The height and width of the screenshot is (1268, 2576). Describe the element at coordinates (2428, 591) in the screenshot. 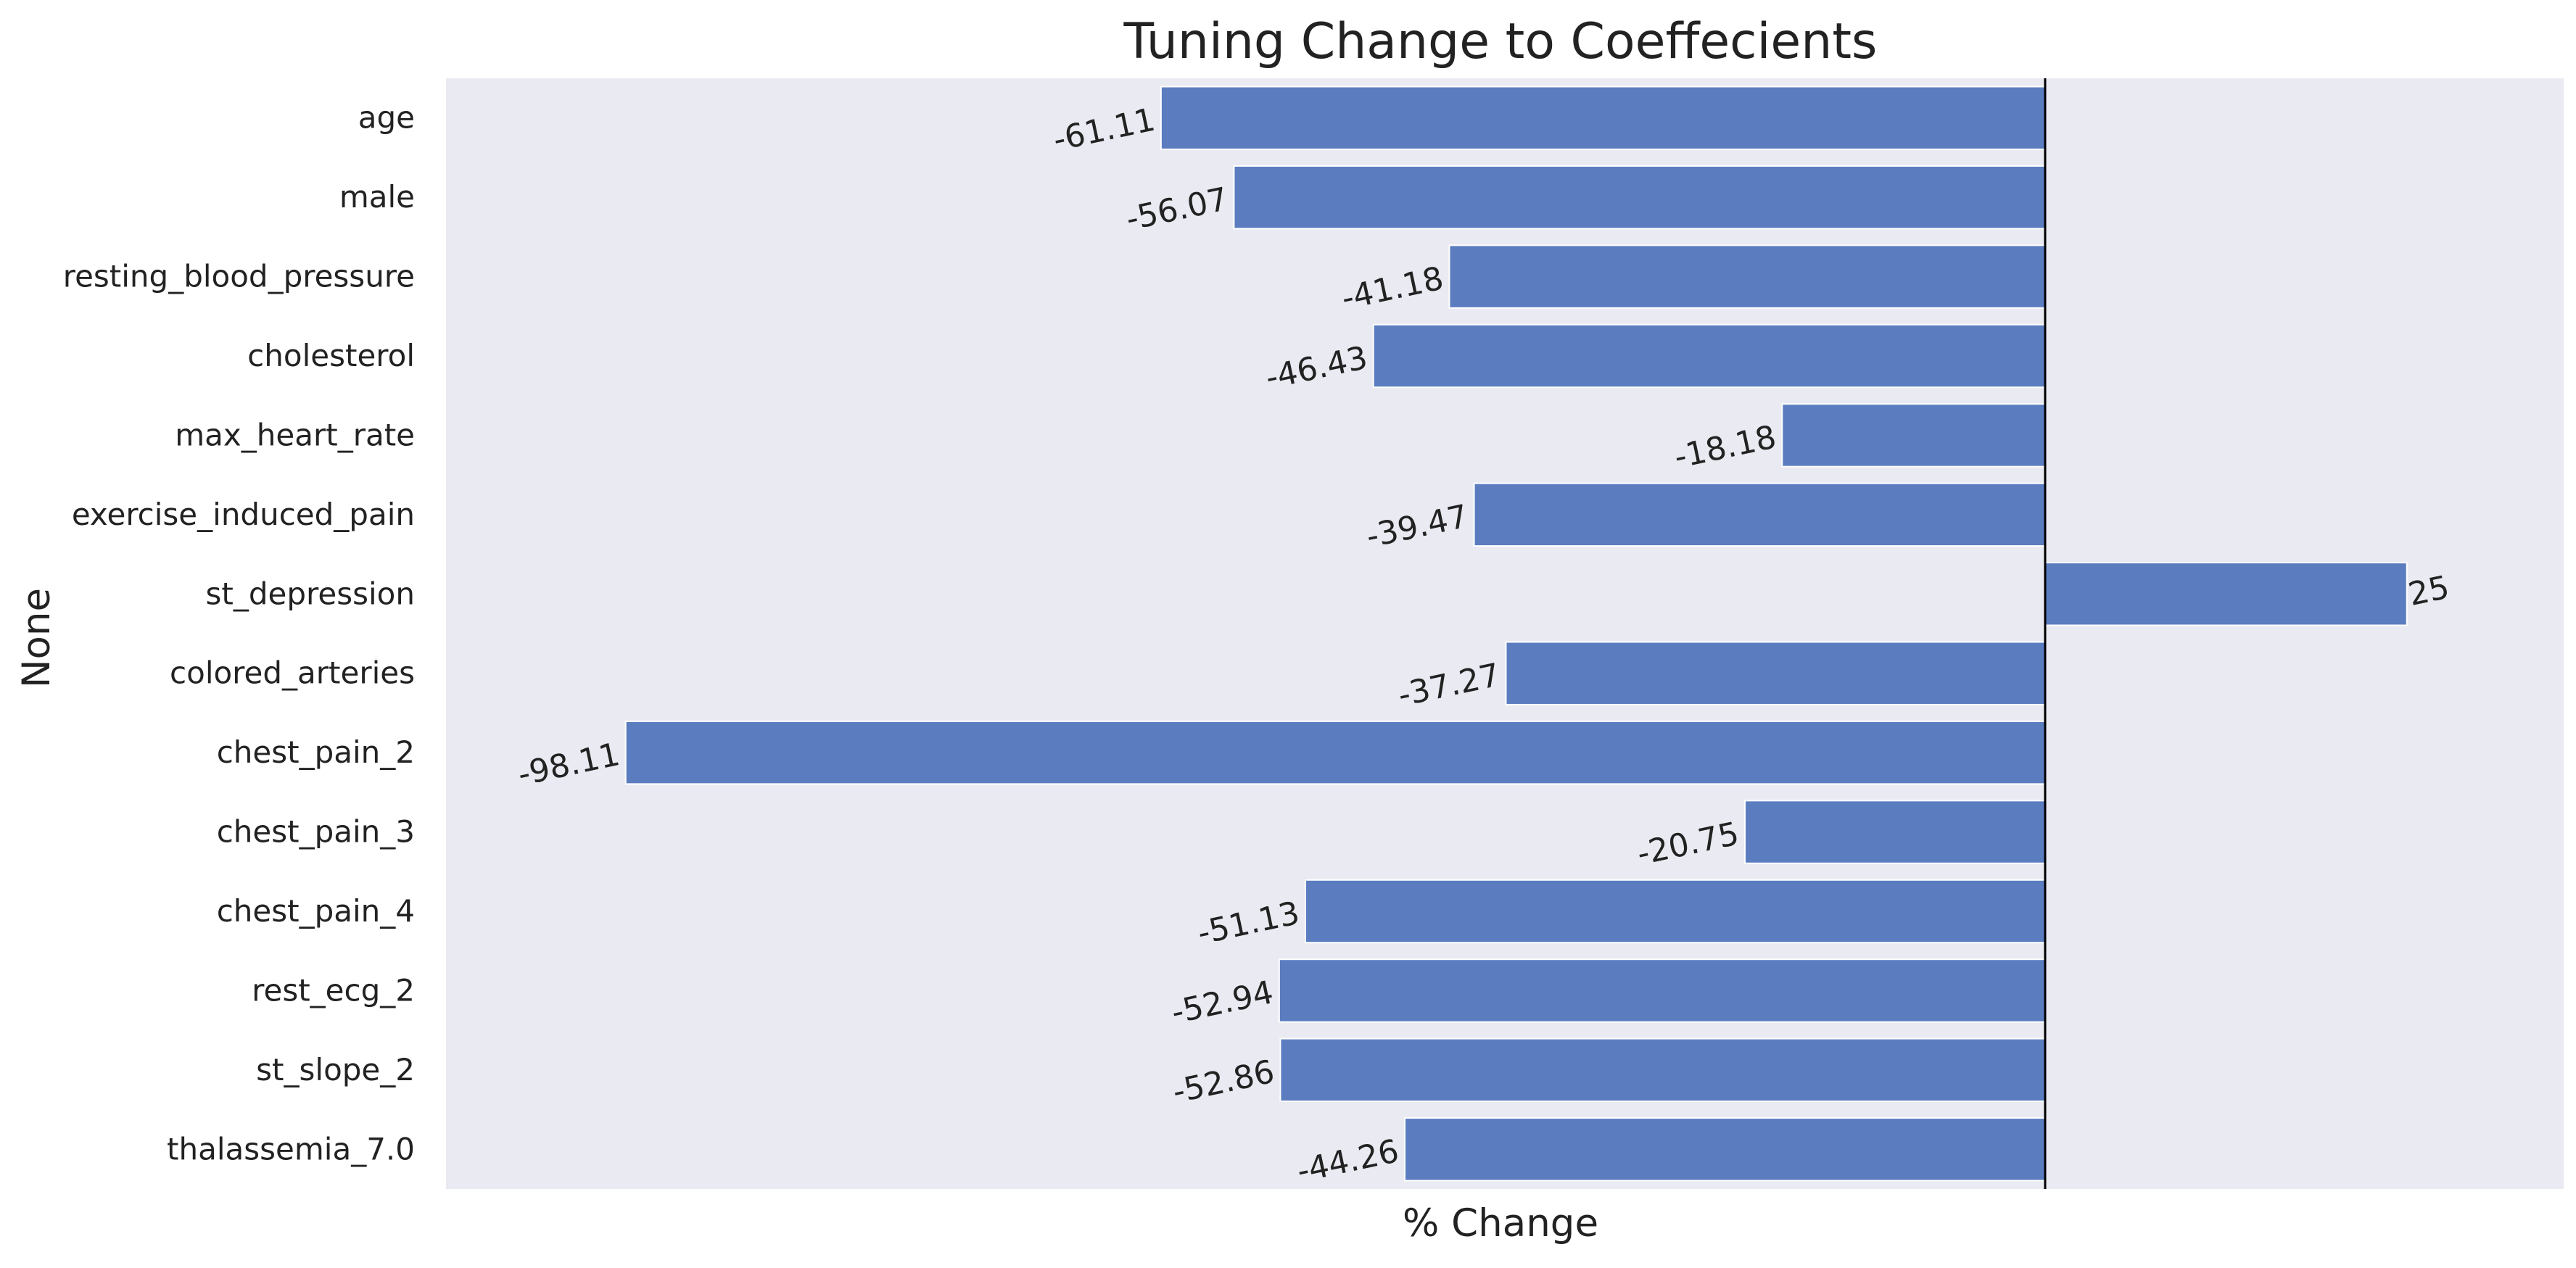

I see `data-label: 25` at that location.